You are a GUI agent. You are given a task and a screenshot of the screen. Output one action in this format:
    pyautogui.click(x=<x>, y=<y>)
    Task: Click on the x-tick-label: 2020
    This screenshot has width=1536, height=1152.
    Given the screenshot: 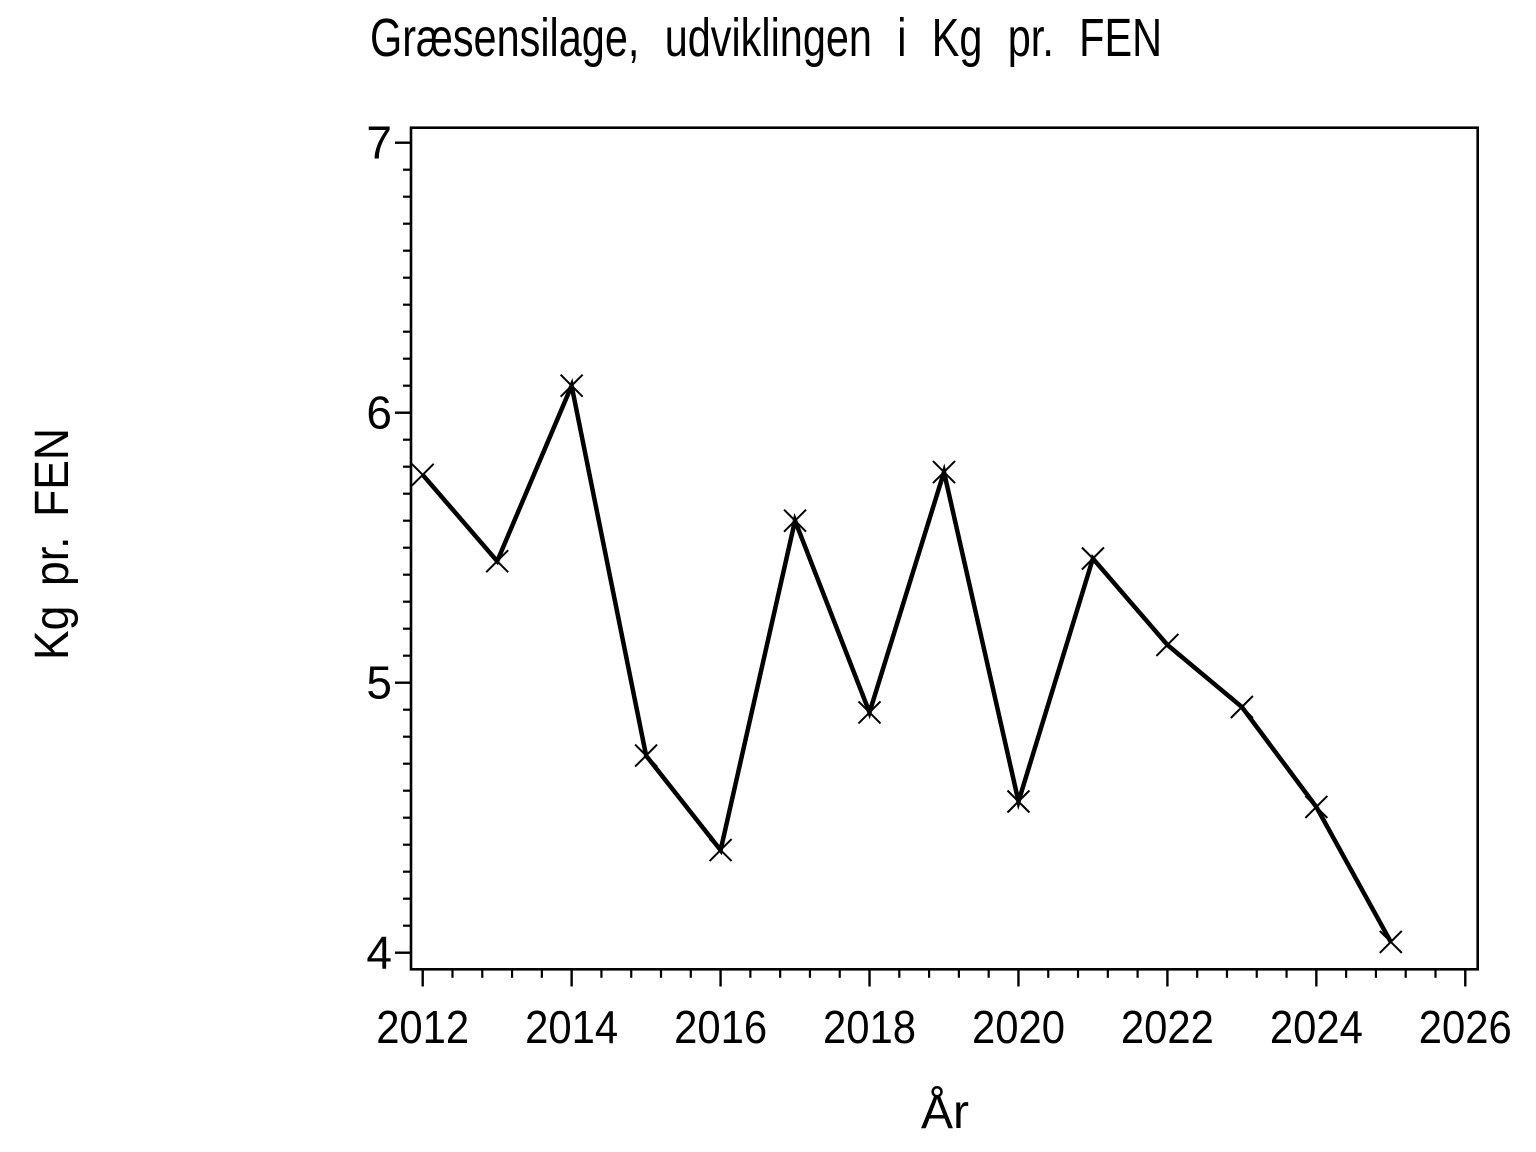 What is the action you would take?
    pyautogui.click(x=1018, y=1027)
    